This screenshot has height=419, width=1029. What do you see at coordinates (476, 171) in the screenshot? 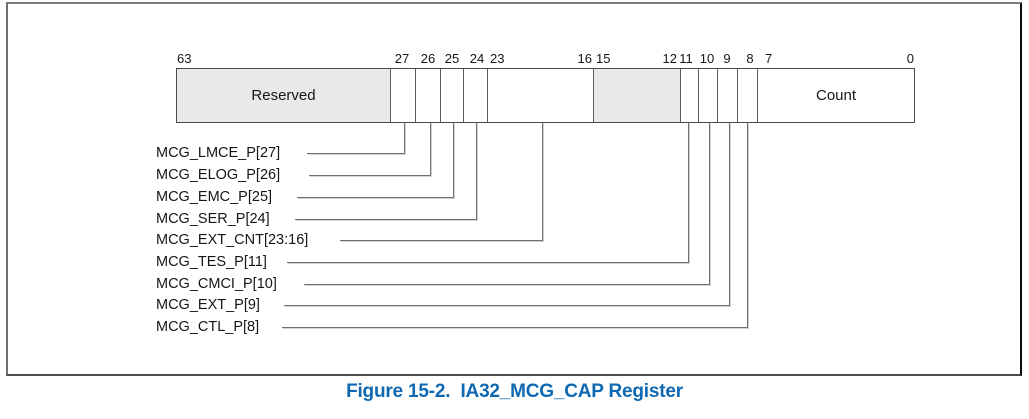
I see `leader-line-v-bit24` at bounding box center [476, 171].